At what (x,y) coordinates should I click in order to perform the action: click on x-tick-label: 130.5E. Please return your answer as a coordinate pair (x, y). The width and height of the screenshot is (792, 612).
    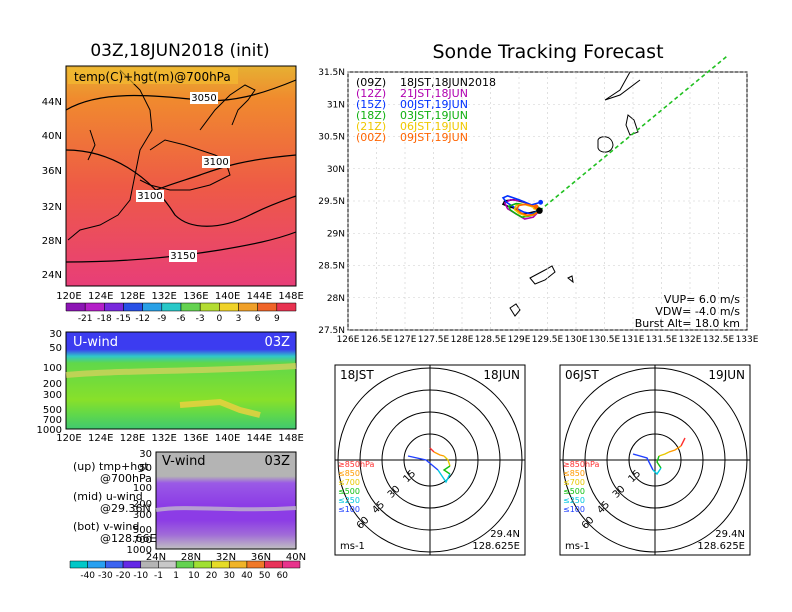
    Looking at the image, I should click on (605, 340).